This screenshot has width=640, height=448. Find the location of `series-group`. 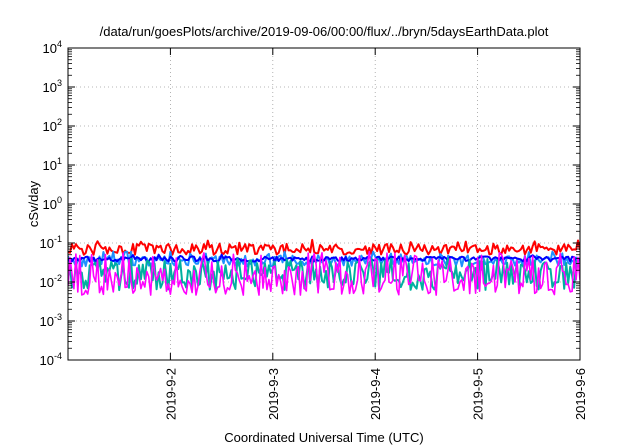

series-group is located at coordinates (324, 267).